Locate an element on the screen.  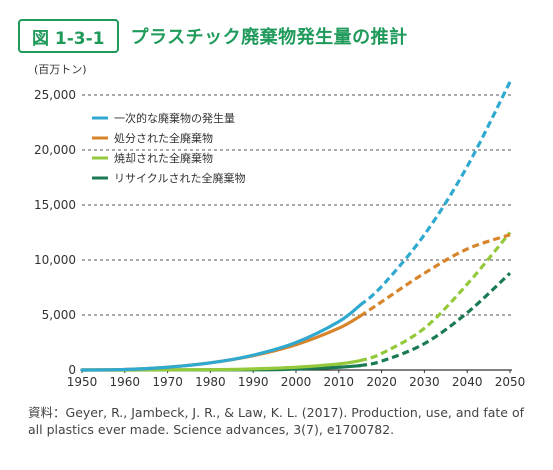
figure-header: 図 1-3-1 プラスチック廃棄物発生量の推計 is located at coordinates (213, 36).